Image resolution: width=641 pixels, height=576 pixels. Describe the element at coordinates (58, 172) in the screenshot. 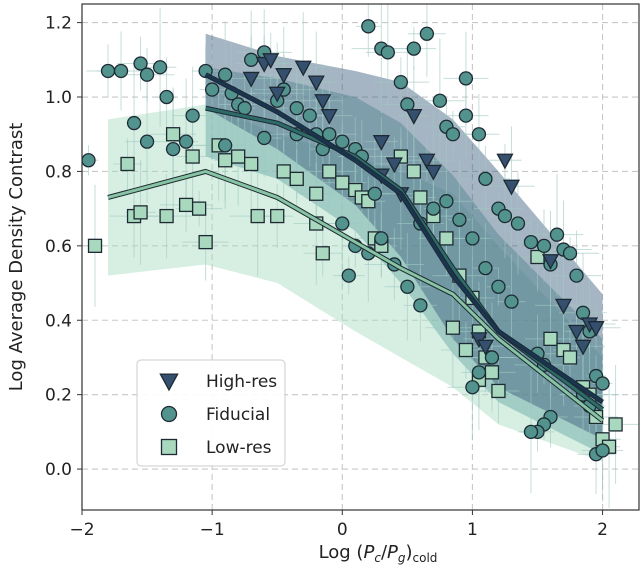

I see `y-tick-label: 0.8` at that location.